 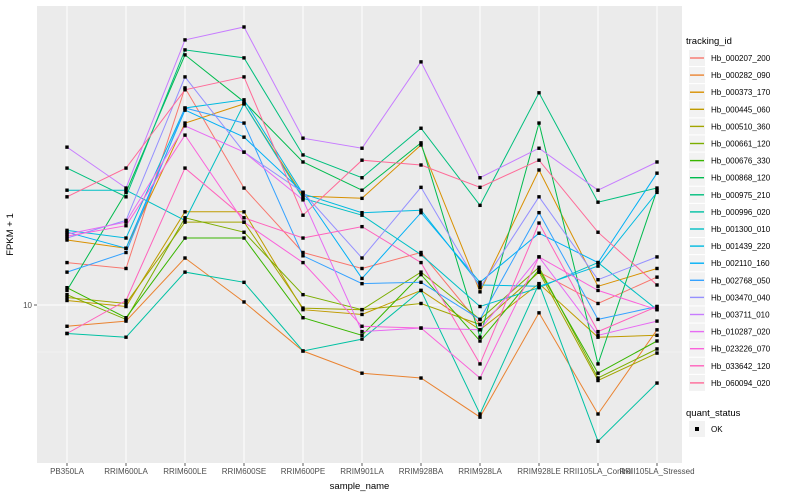 I want to click on x-tick-label: RRIM600LE, so click(x=185, y=471).